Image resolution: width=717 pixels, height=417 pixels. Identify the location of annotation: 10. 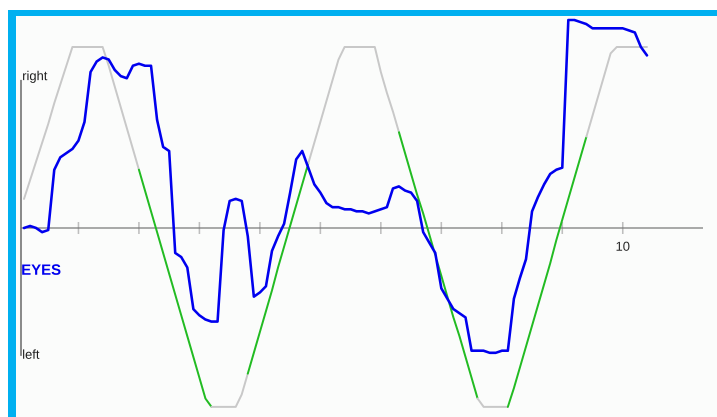
(623, 246).